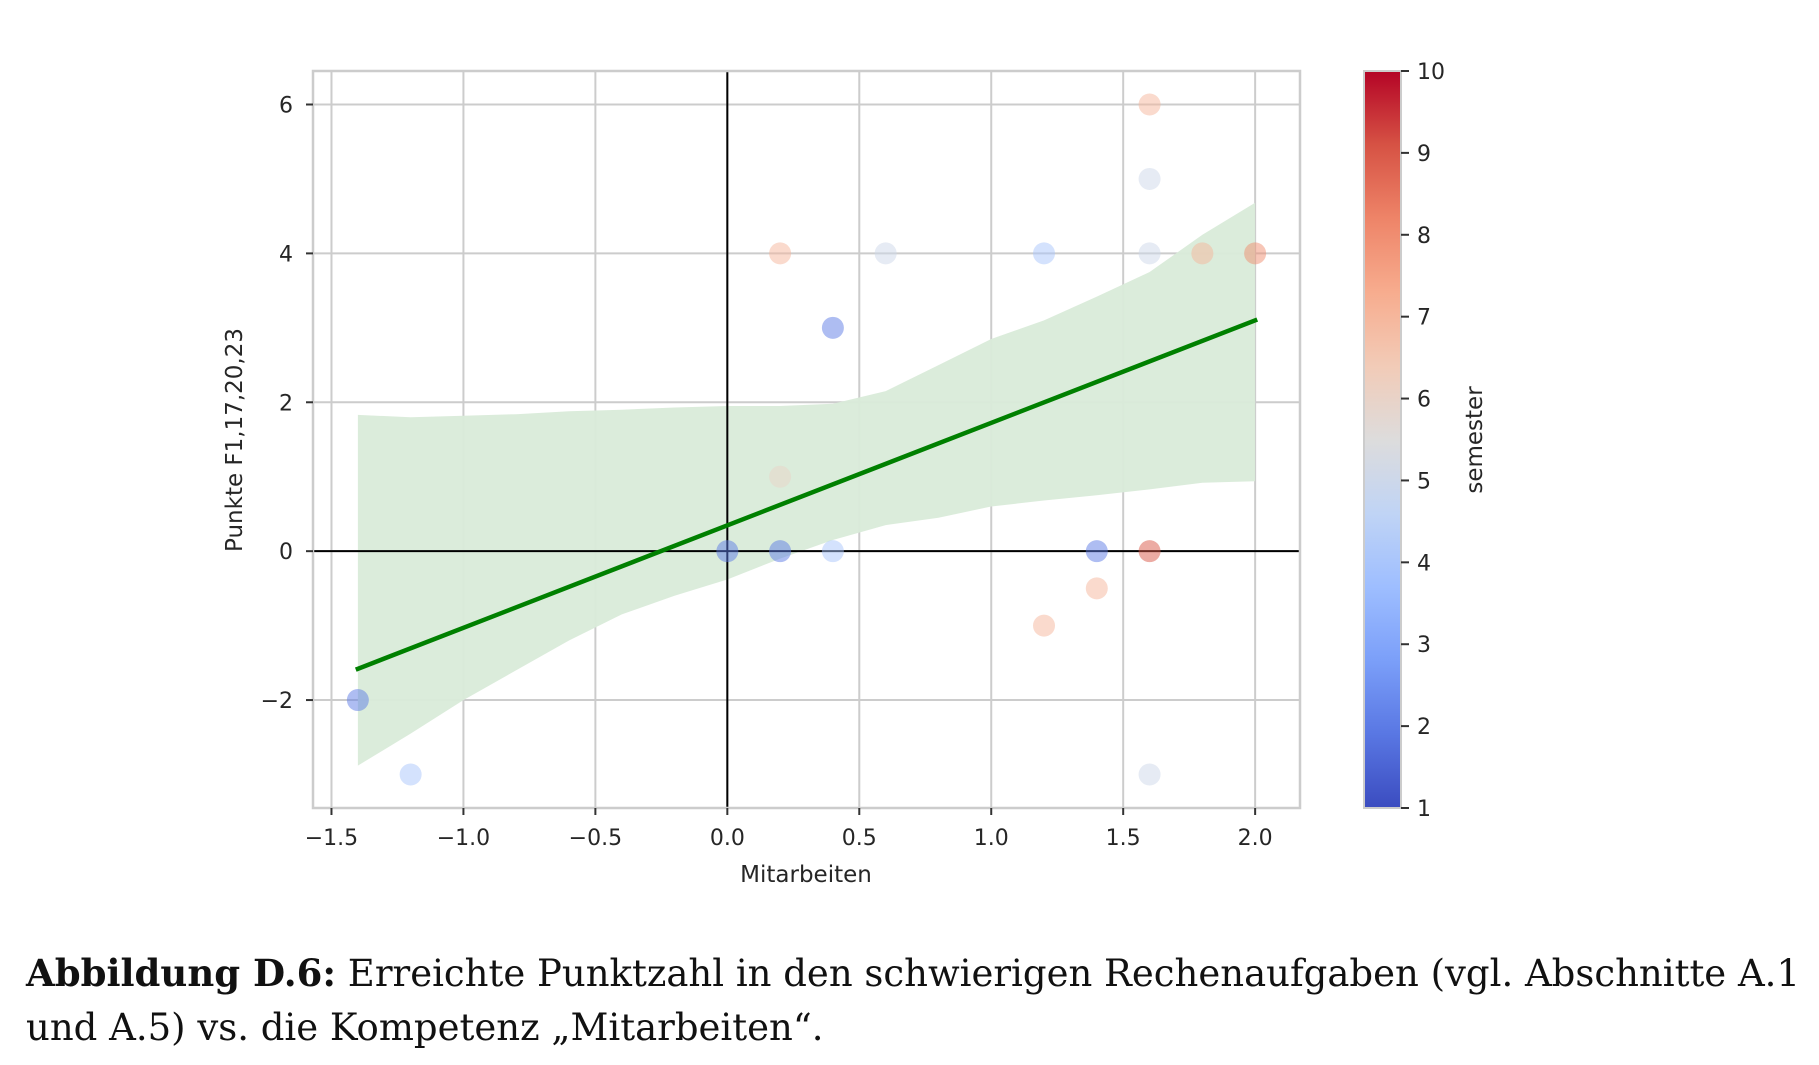 The height and width of the screenshot is (1065, 1819). Describe the element at coordinates (1424, 400) in the screenshot. I see `colorbar-tick-label: 6` at that location.